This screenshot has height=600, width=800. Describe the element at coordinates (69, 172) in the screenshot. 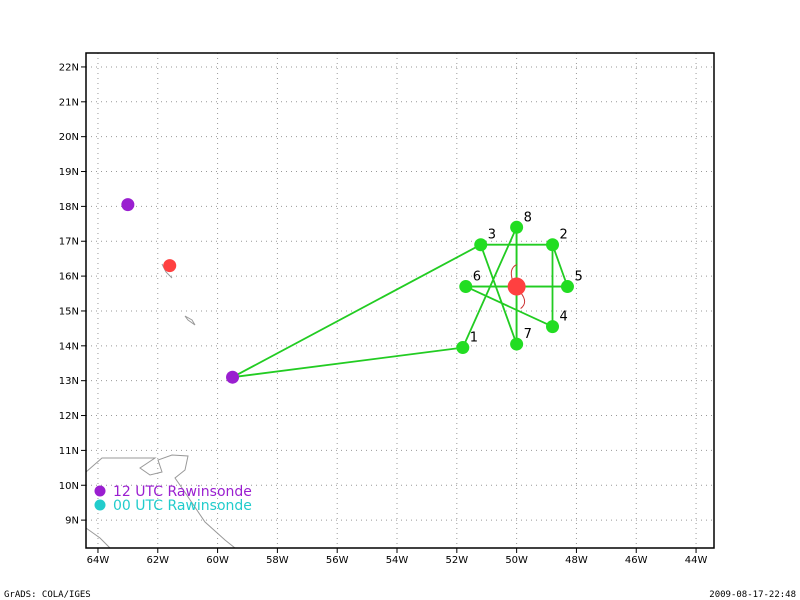

I see `tick-label-lat: 19N` at that location.